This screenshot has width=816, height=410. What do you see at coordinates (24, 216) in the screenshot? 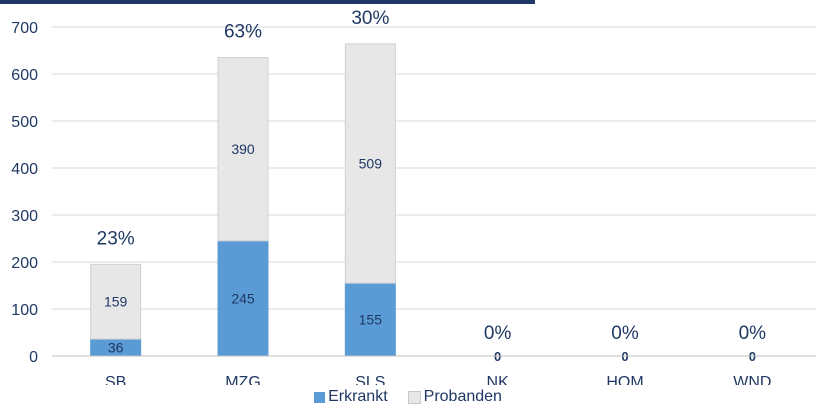
I see `y-tick-label: 300` at bounding box center [24, 216].